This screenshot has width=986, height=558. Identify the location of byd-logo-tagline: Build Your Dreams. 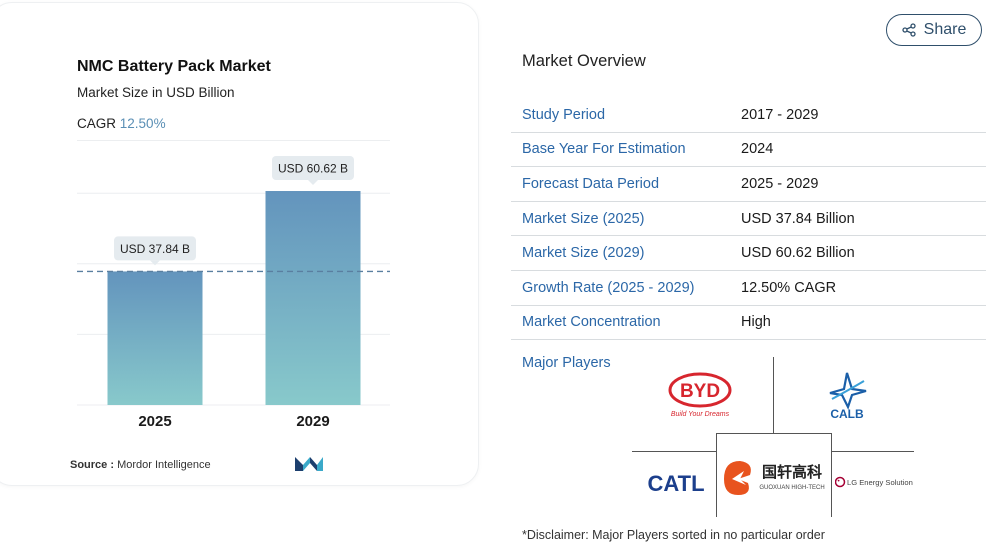
(700, 414).